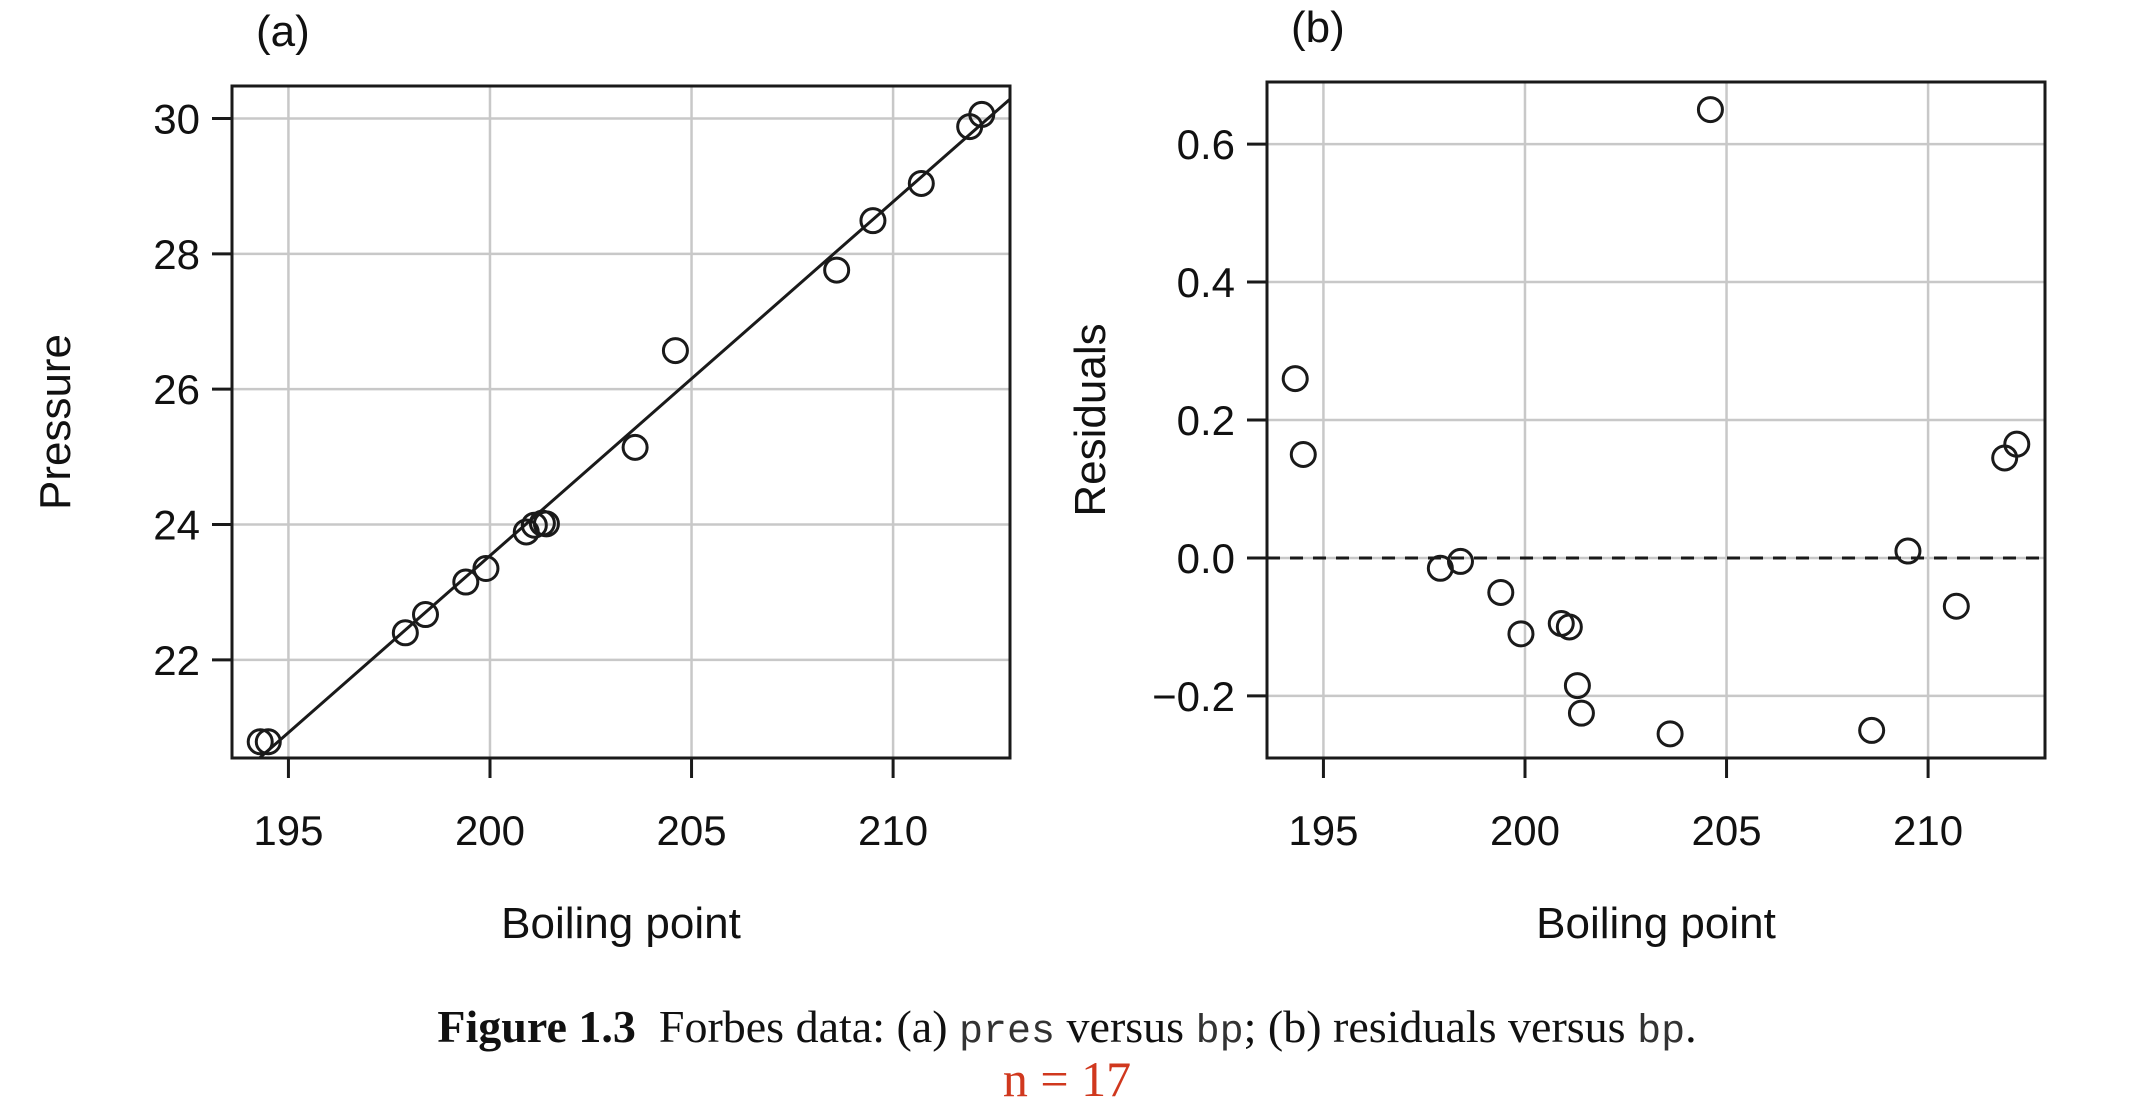 The height and width of the screenshot is (1108, 2134). I want to click on panel-label: (b), so click(1318, 27).